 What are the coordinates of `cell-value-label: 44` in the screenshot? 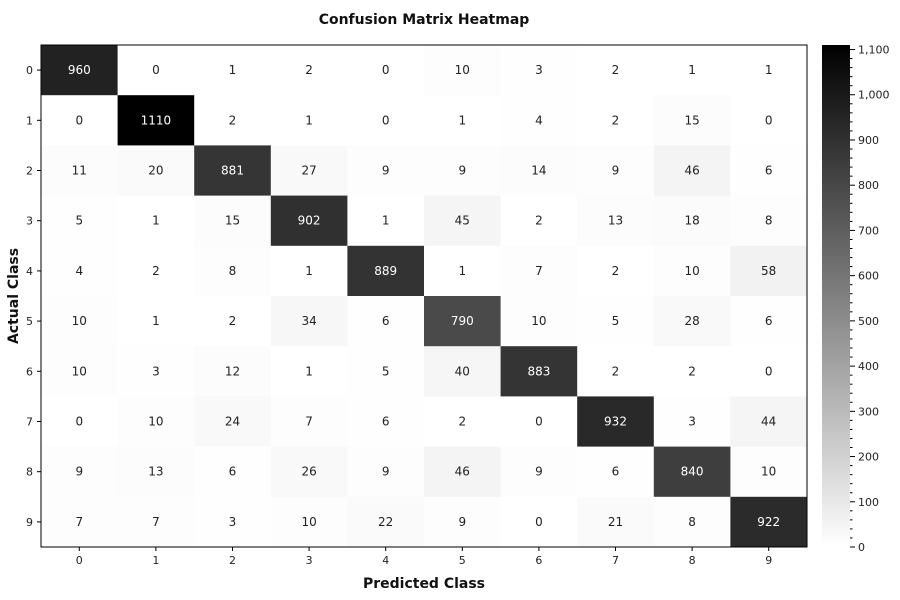 It's located at (768, 422).